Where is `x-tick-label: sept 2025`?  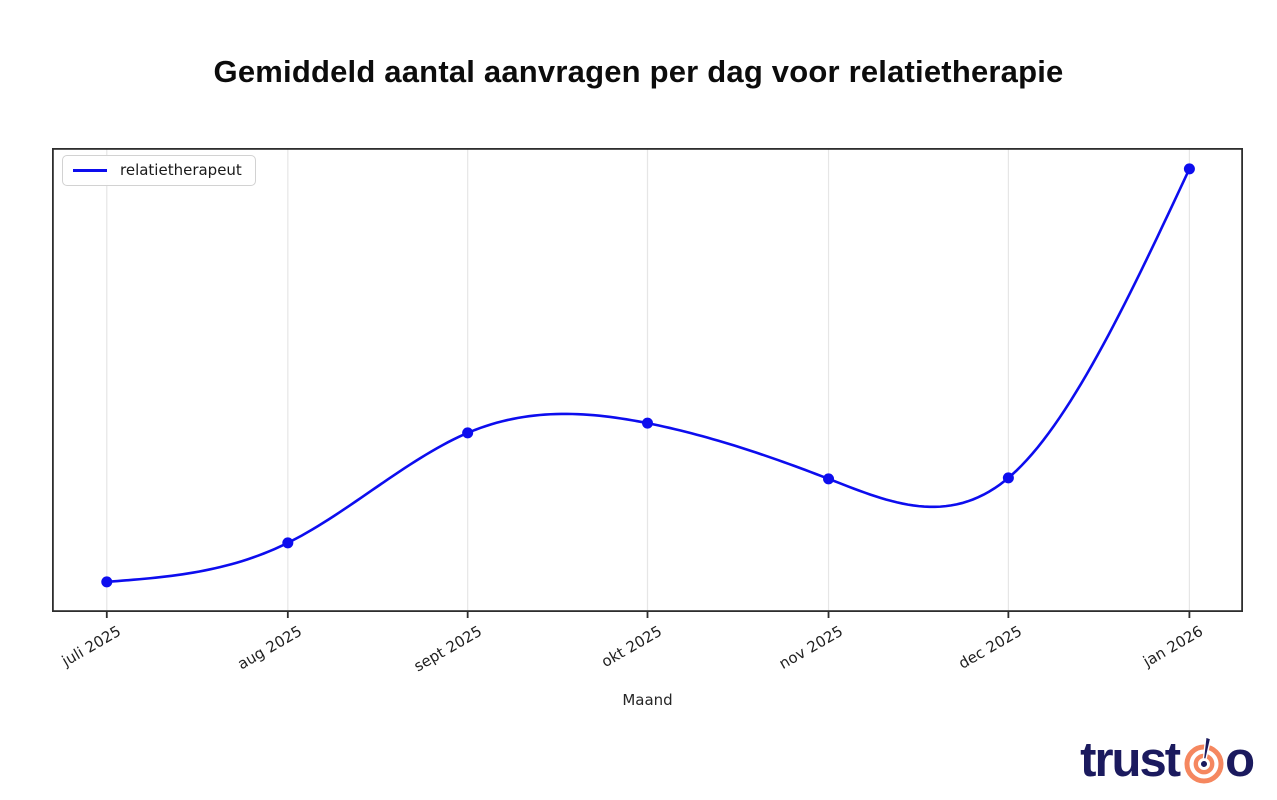 x-tick-label: sept 2025 is located at coordinates (447, 649).